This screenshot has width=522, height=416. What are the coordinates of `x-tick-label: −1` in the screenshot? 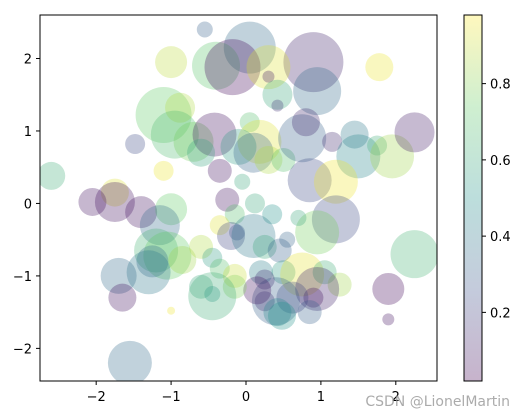 It's located at (170, 397).